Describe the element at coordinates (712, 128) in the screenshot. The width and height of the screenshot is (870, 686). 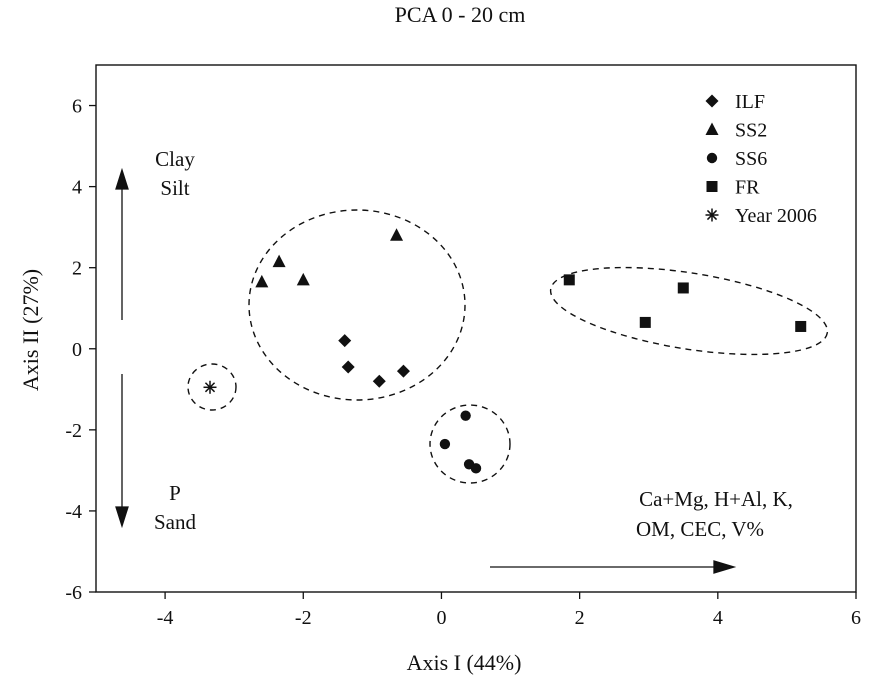
I see `legend-marker-ss2` at that location.